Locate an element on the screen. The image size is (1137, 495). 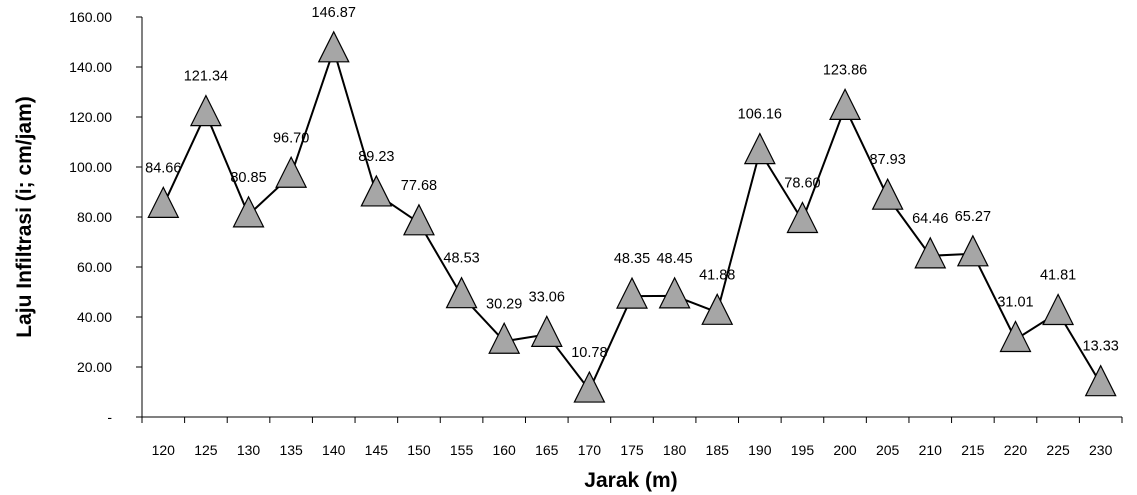
x-tick-label: 155 is located at coordinates (462, 450).